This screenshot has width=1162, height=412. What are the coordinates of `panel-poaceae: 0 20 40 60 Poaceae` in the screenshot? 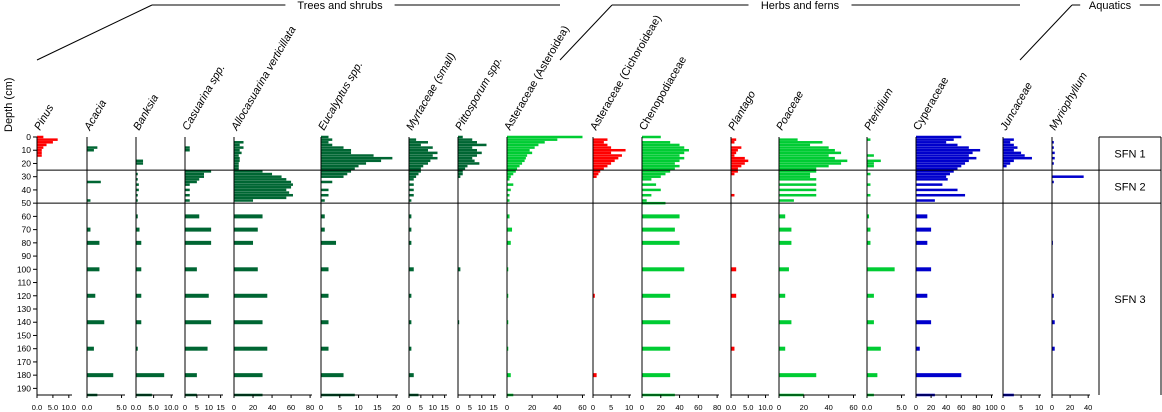 It's located at (815, 250).